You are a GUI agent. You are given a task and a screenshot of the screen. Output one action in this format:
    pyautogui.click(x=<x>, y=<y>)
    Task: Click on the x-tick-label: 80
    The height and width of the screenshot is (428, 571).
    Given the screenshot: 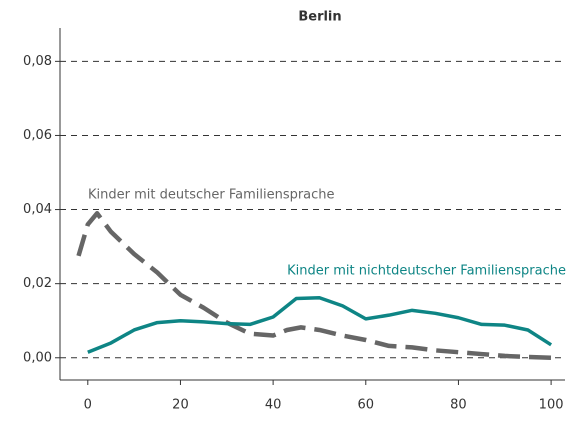 What is the action you would take?
    pyautogui.click(x=458, y=405)
    